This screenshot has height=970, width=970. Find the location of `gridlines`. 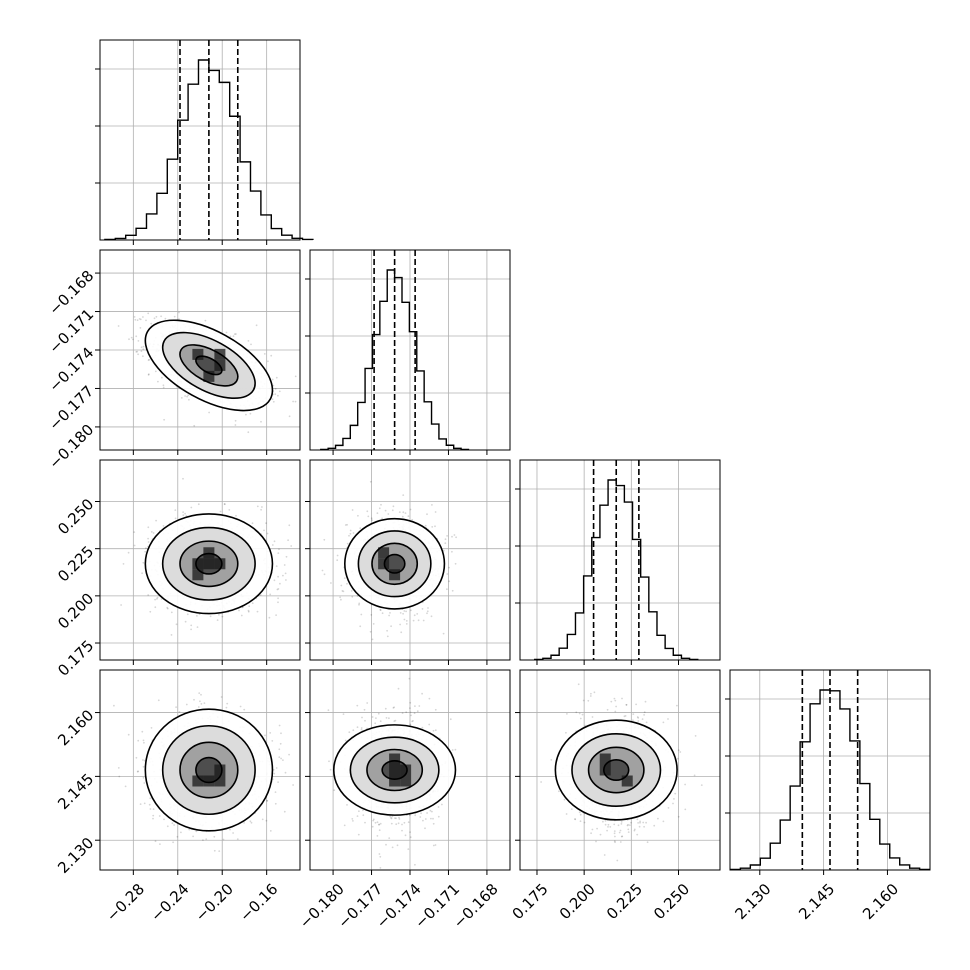

gridlines is located at coordinates (620, 560).